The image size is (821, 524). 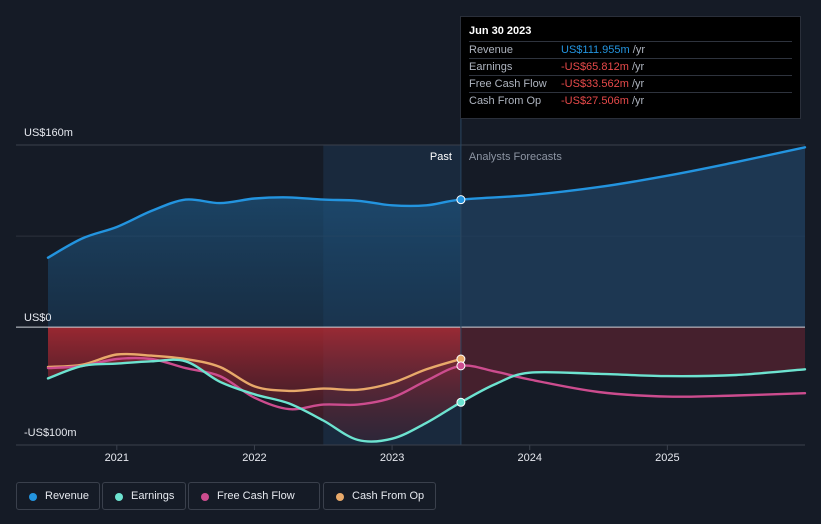 I want to click on y-label-zero: US$0, so click(x=38, y=318).